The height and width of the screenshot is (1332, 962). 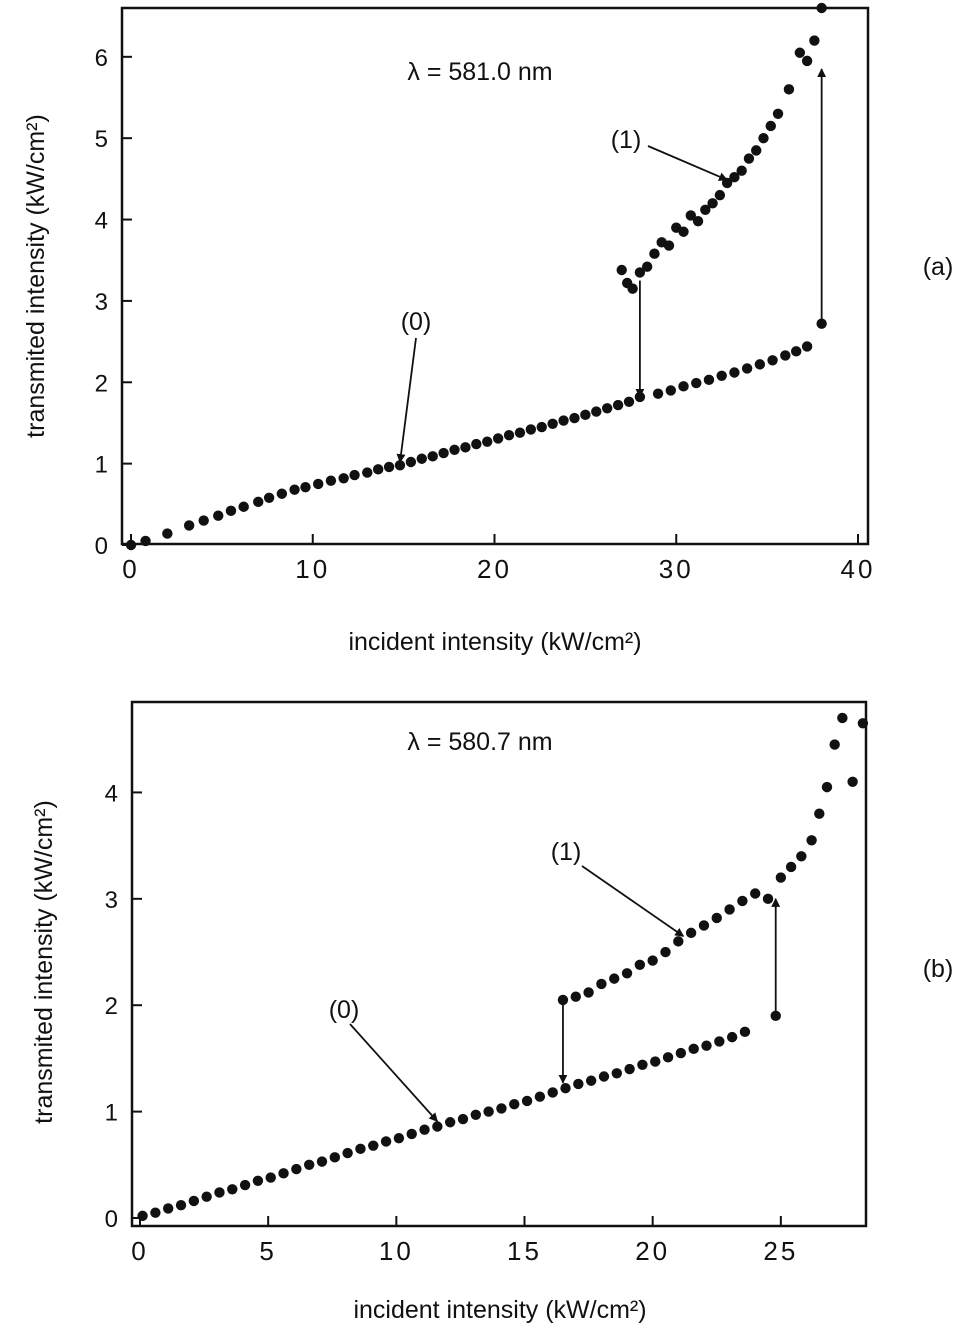 What do you see at coordinates (111, 1113) in the screenshot?
I see `y-tick-label-b-1: 1` at bounding box center [111, 1113].